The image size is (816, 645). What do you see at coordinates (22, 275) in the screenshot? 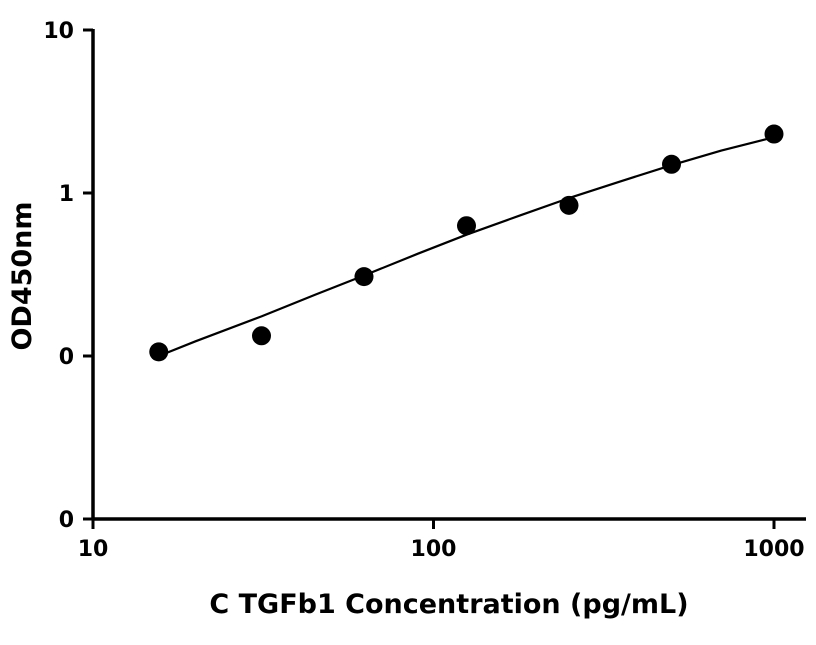
I see `y-axis-label: OD450nm` at bounding box center [22, 275].